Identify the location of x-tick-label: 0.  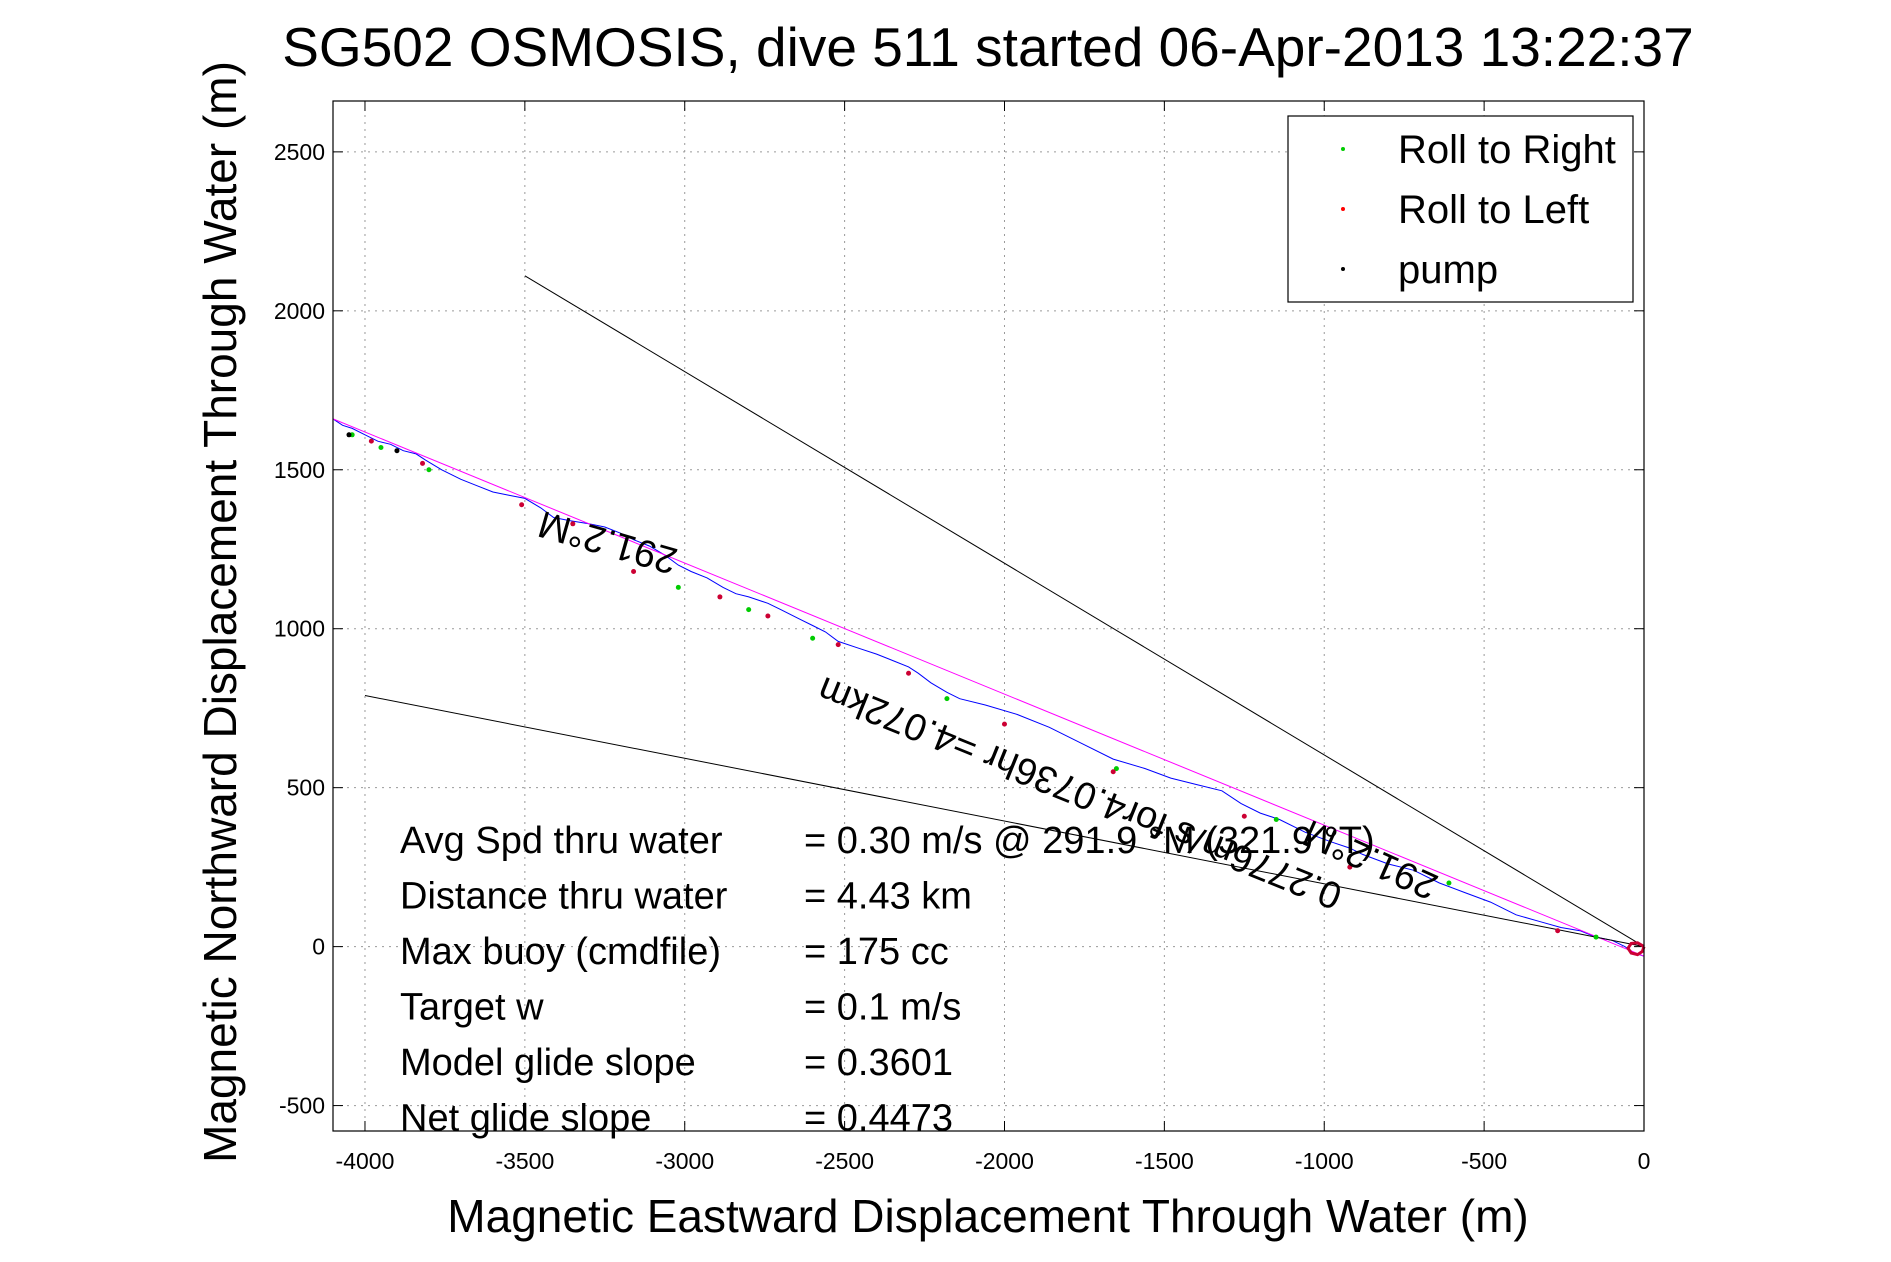
(1644, 1161).